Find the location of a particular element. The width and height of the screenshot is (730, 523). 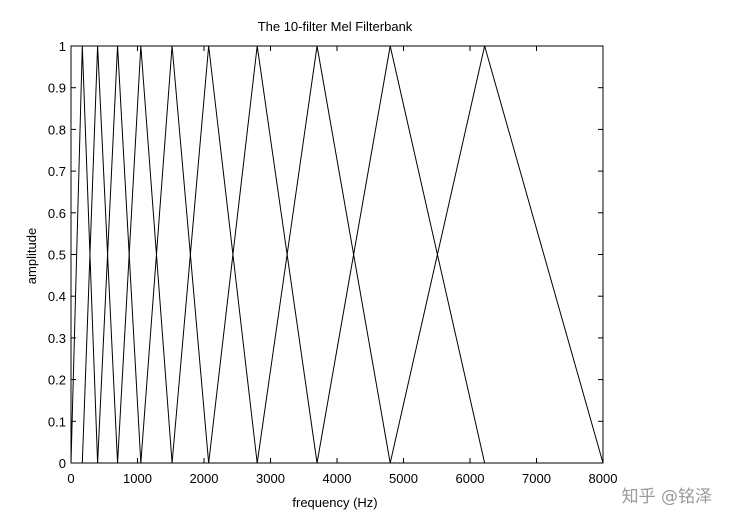

x-tick-label: 6000 is located at coordinates (470, 478).